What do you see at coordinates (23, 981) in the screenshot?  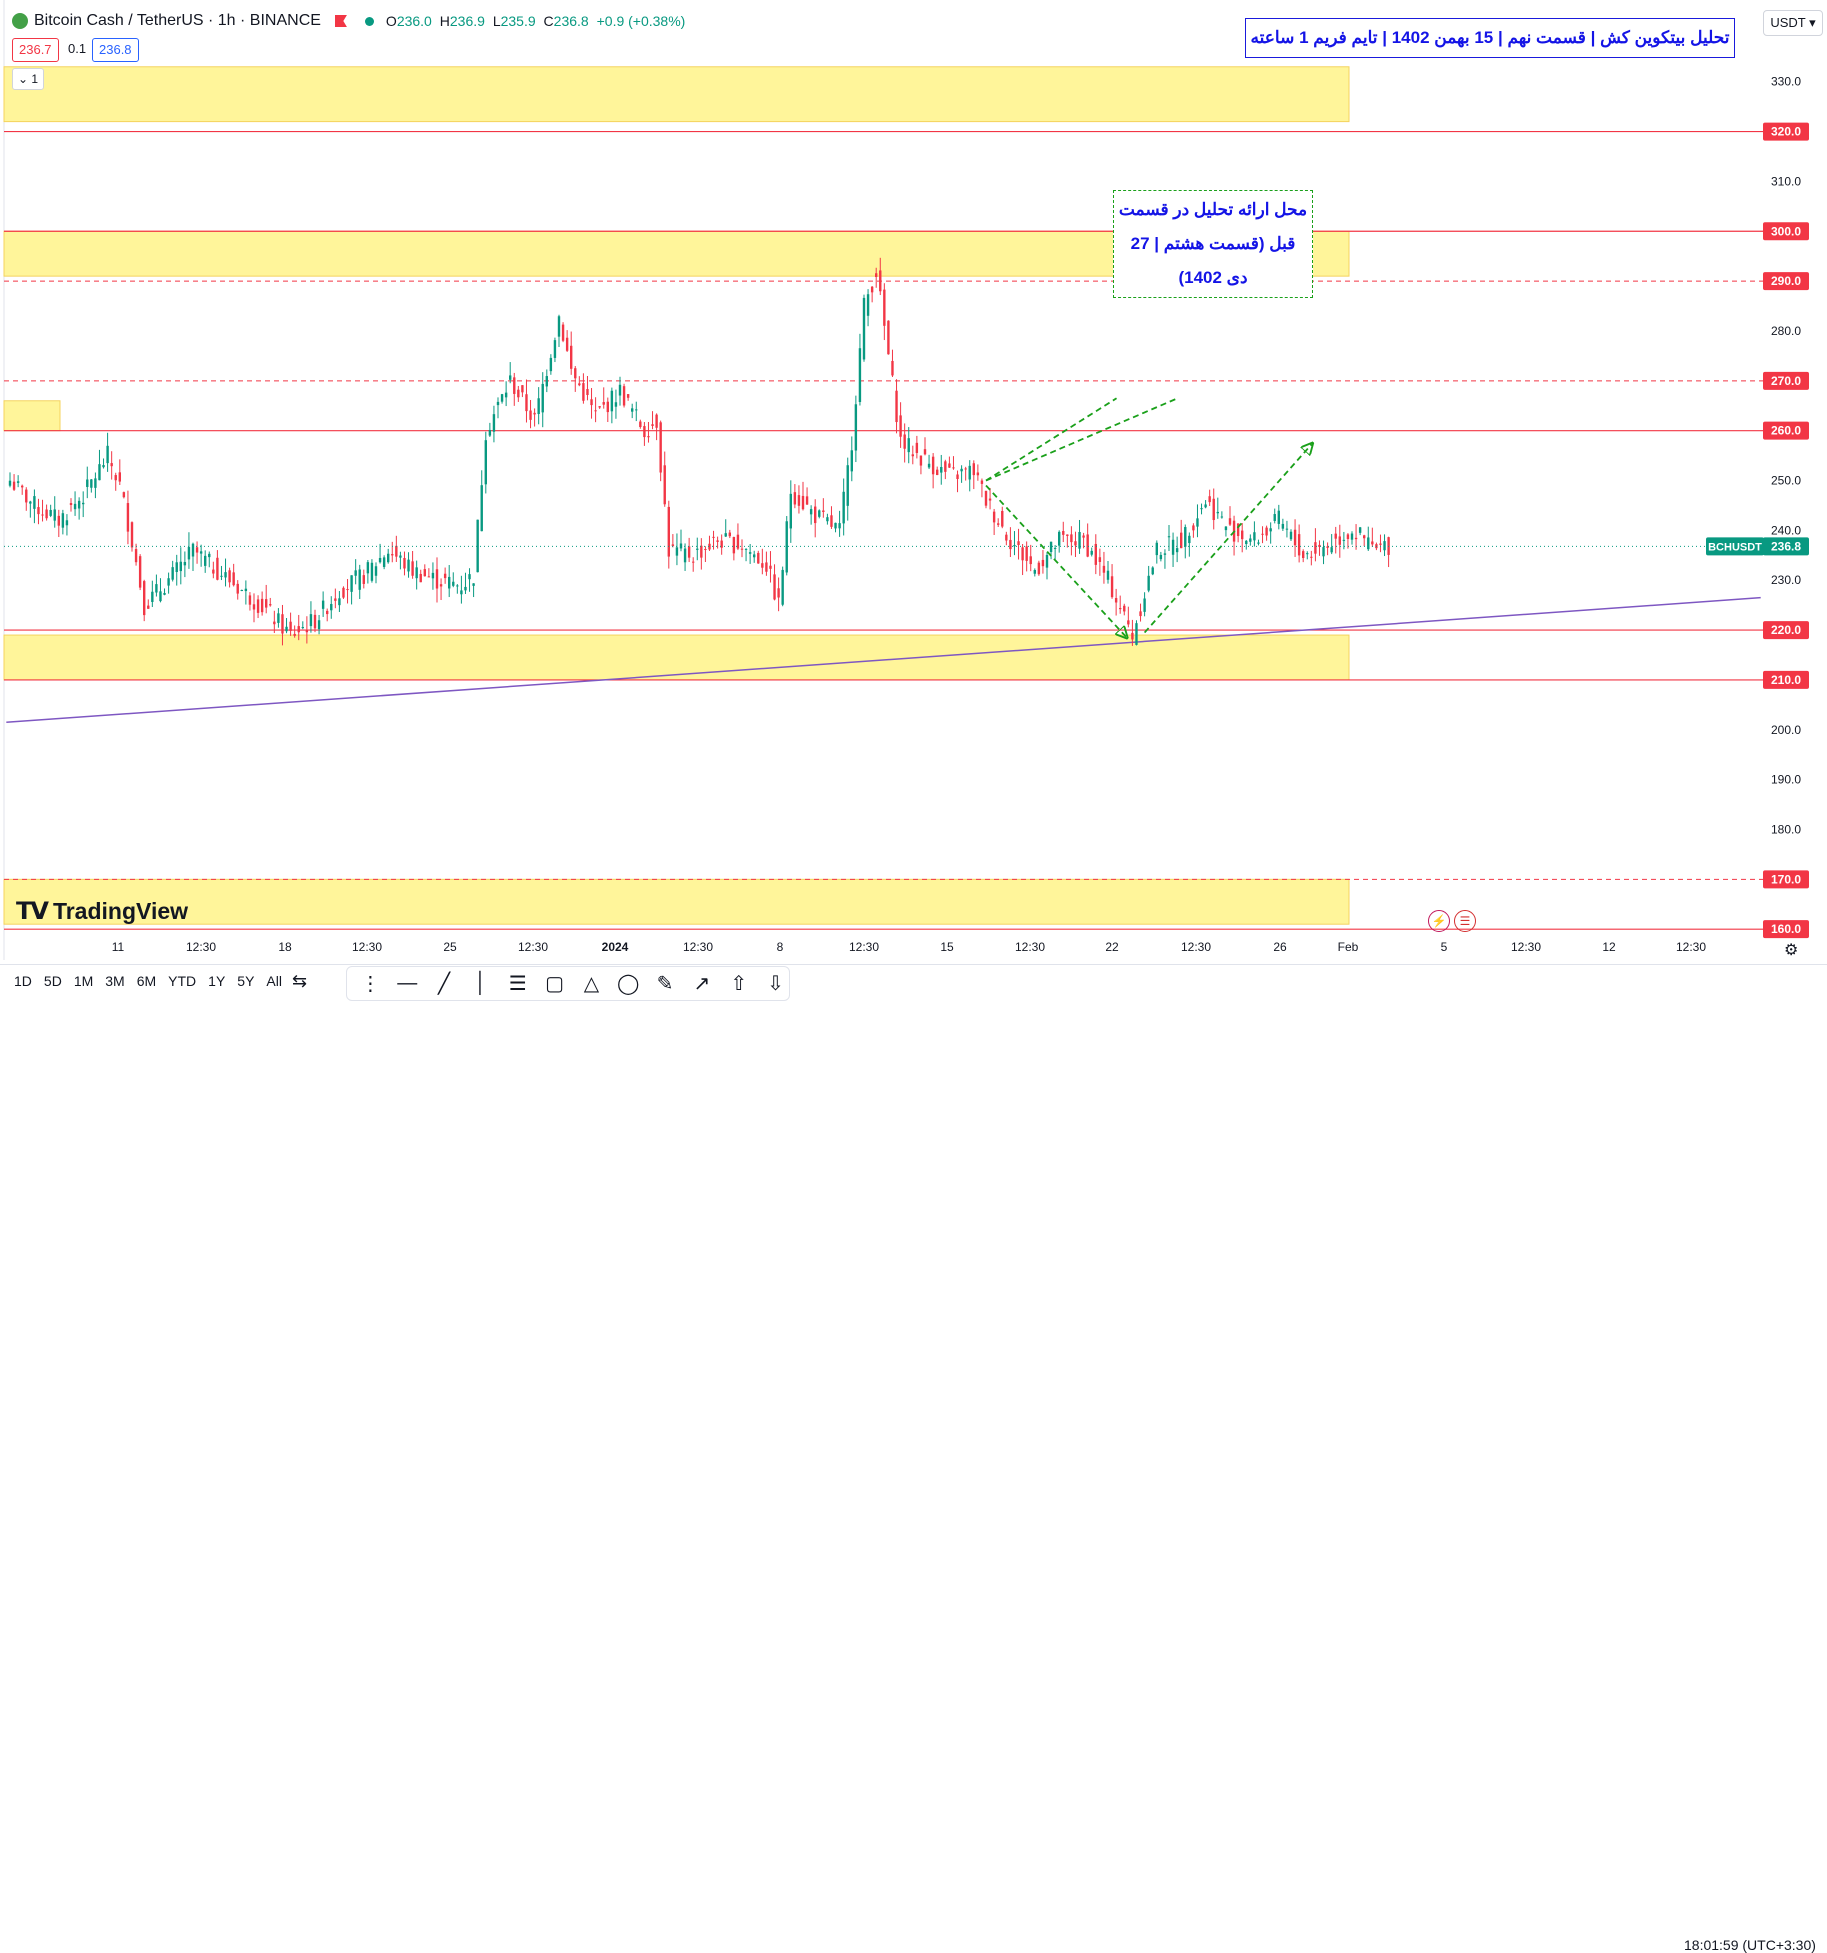 I see `range-1d: 1D` at bounding box center [23, 981].